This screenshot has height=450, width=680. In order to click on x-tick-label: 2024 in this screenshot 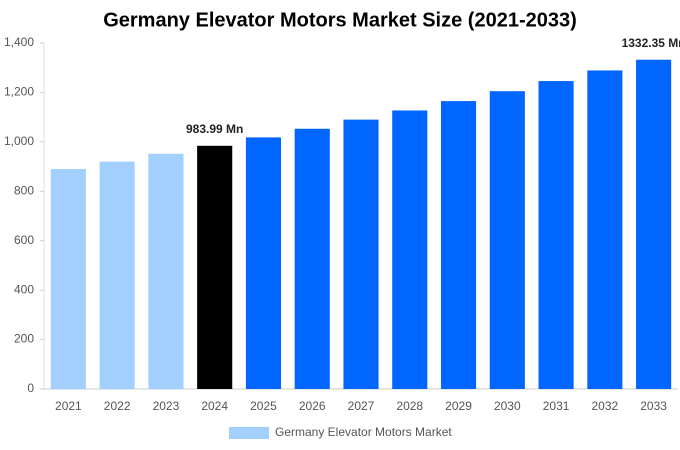, I will do `click(214, 406)`.